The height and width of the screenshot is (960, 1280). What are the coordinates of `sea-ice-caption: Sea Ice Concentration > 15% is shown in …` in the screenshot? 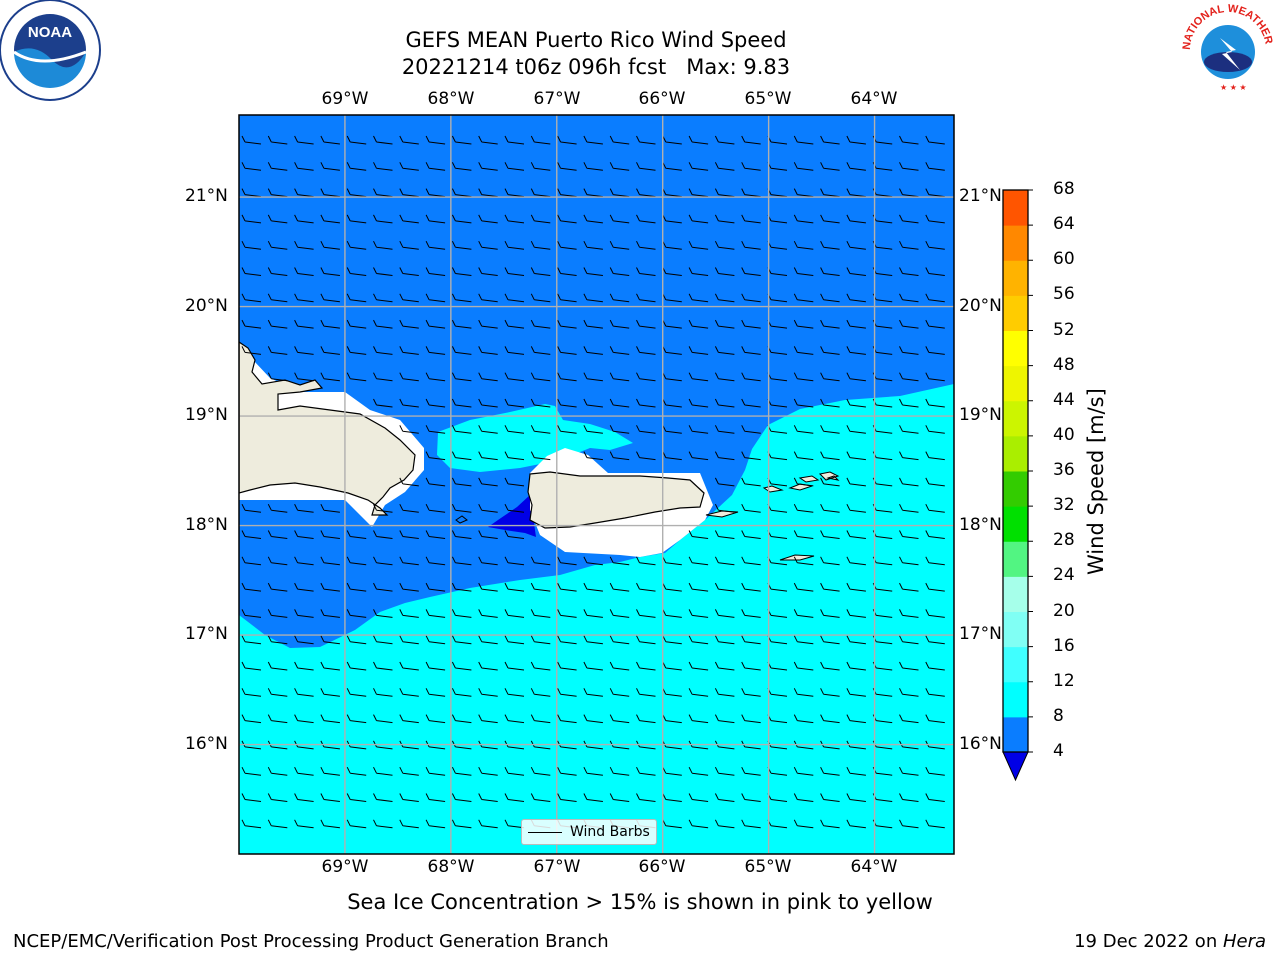 It's located at (640, 902).